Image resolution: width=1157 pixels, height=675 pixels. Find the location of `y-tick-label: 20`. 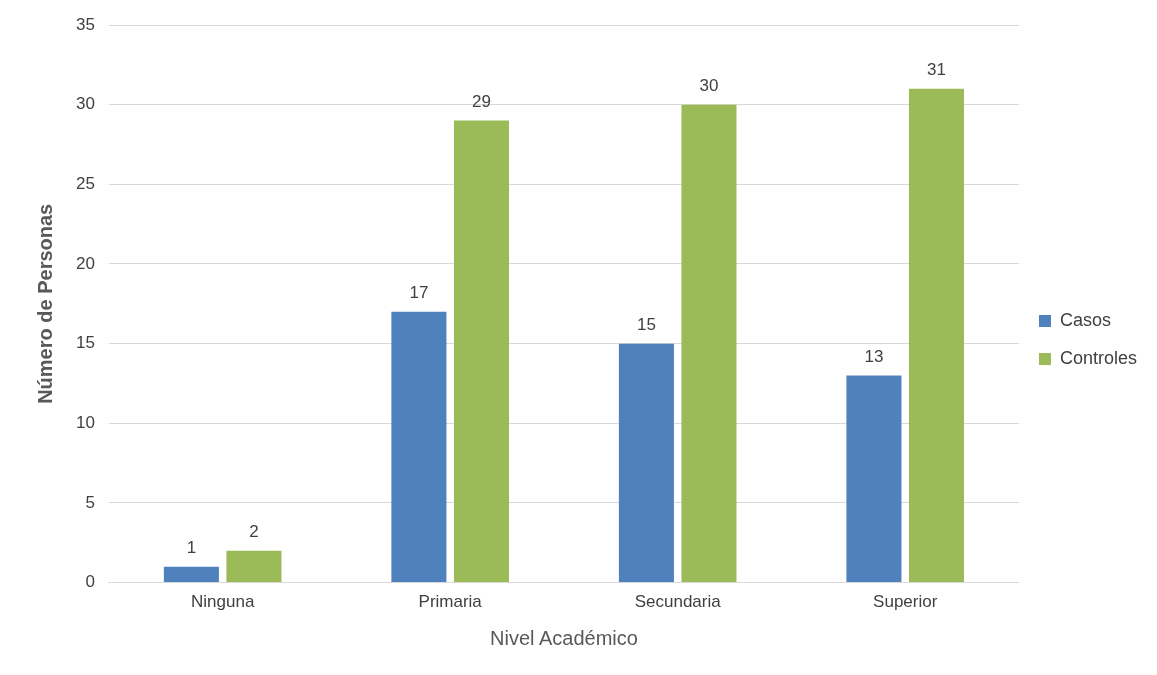

y-tick-label: 20 is located at coordinates (85, 263).